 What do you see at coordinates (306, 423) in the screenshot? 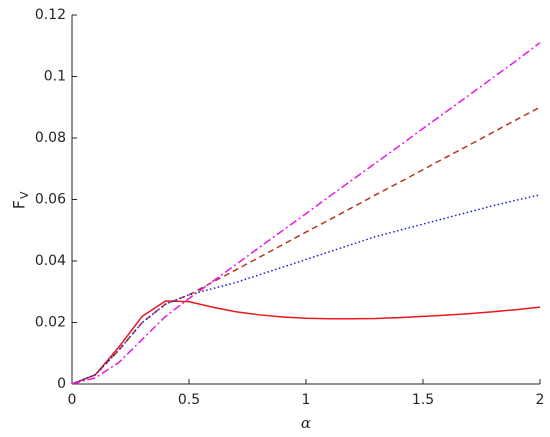
I see `x-axis-label: α` at bounding box center [306, 423].